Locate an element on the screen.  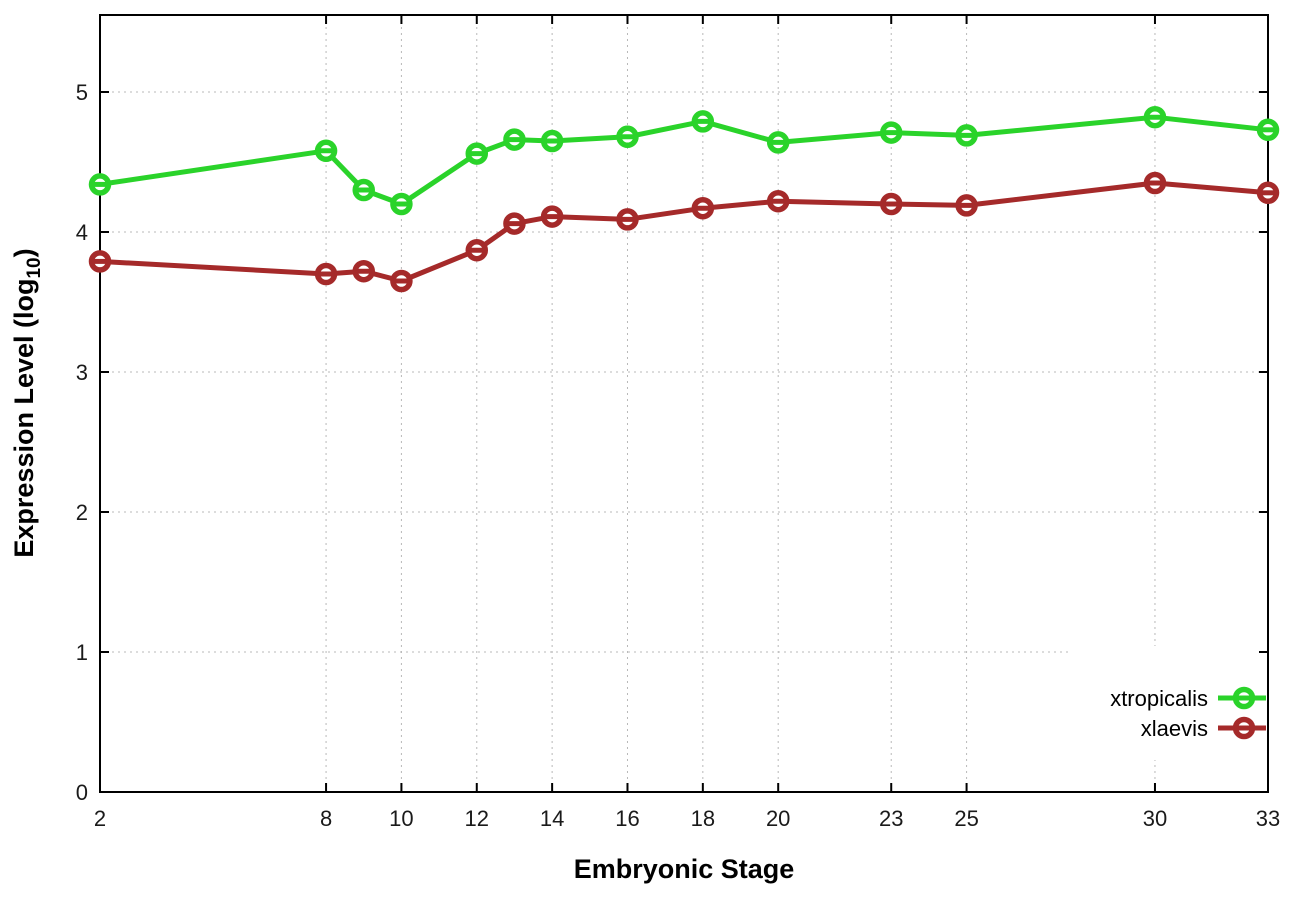
legend: xtropicalis xlaevis is located at coordinates (1169, 703).